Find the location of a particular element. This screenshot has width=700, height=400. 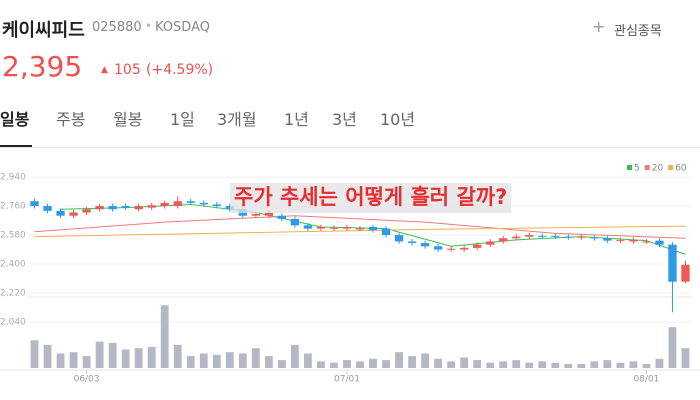

annotation-background is located at coordinates (371, 198).